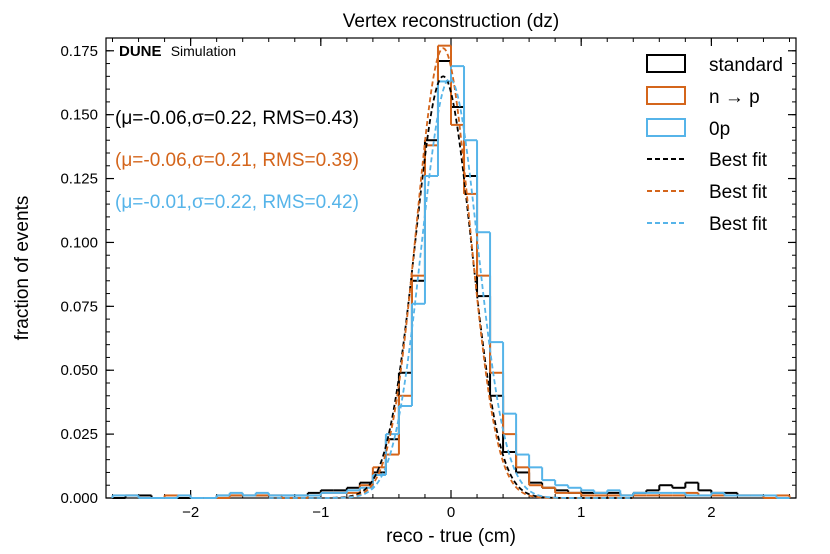 This screenshot has height=554, width=830. Describe the element at coordinates (79, 51) in the screenshot. I see `y-tick-label: 0.175` at that location.